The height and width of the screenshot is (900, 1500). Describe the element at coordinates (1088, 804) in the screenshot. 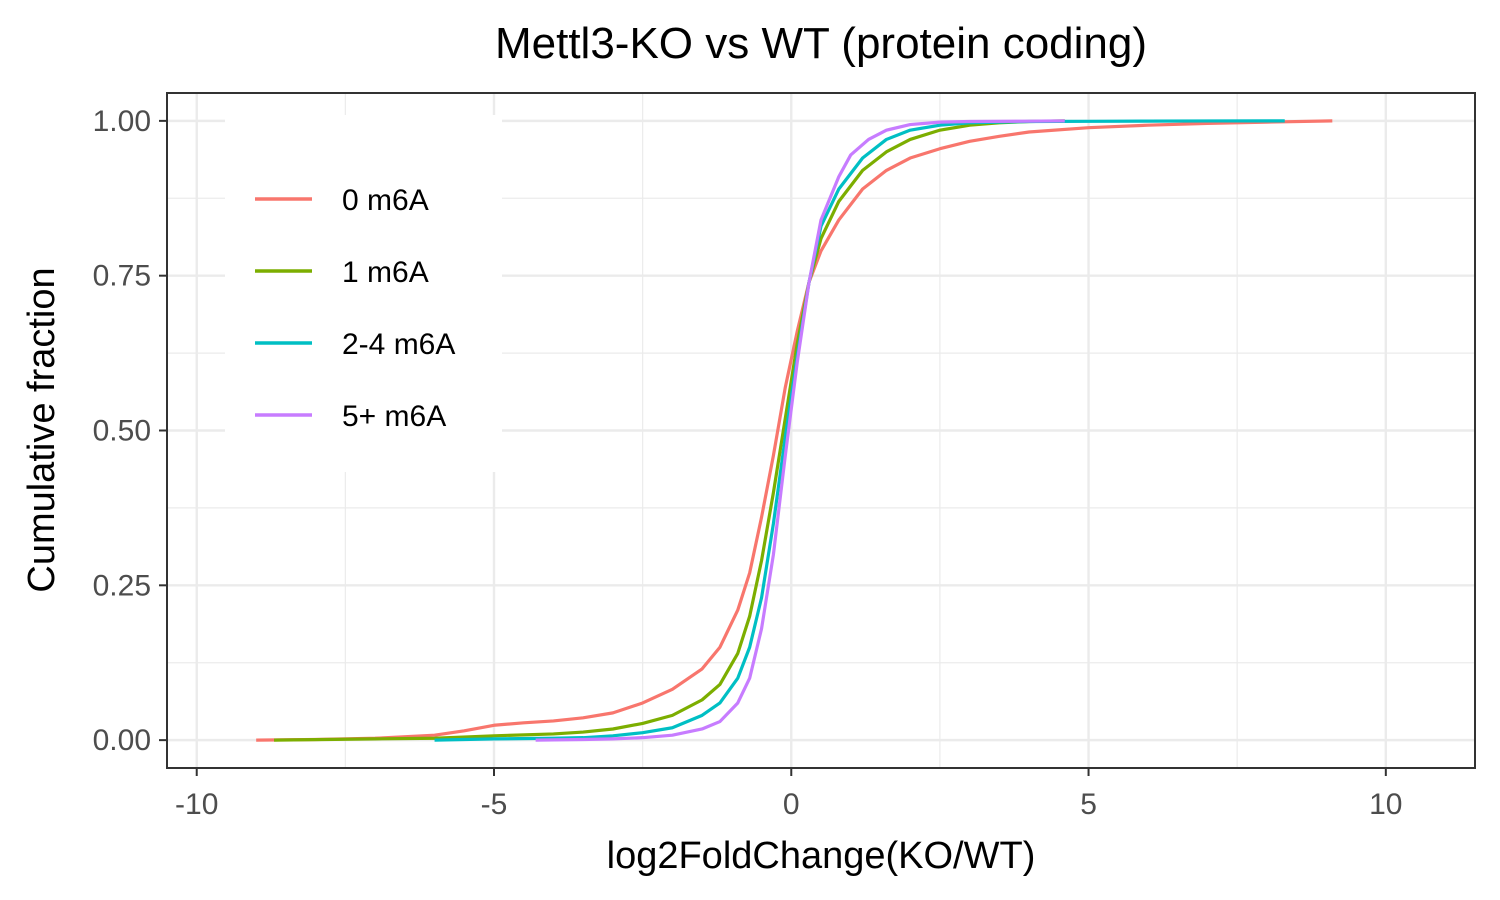

I see `x-tick-label: 5` at that location.